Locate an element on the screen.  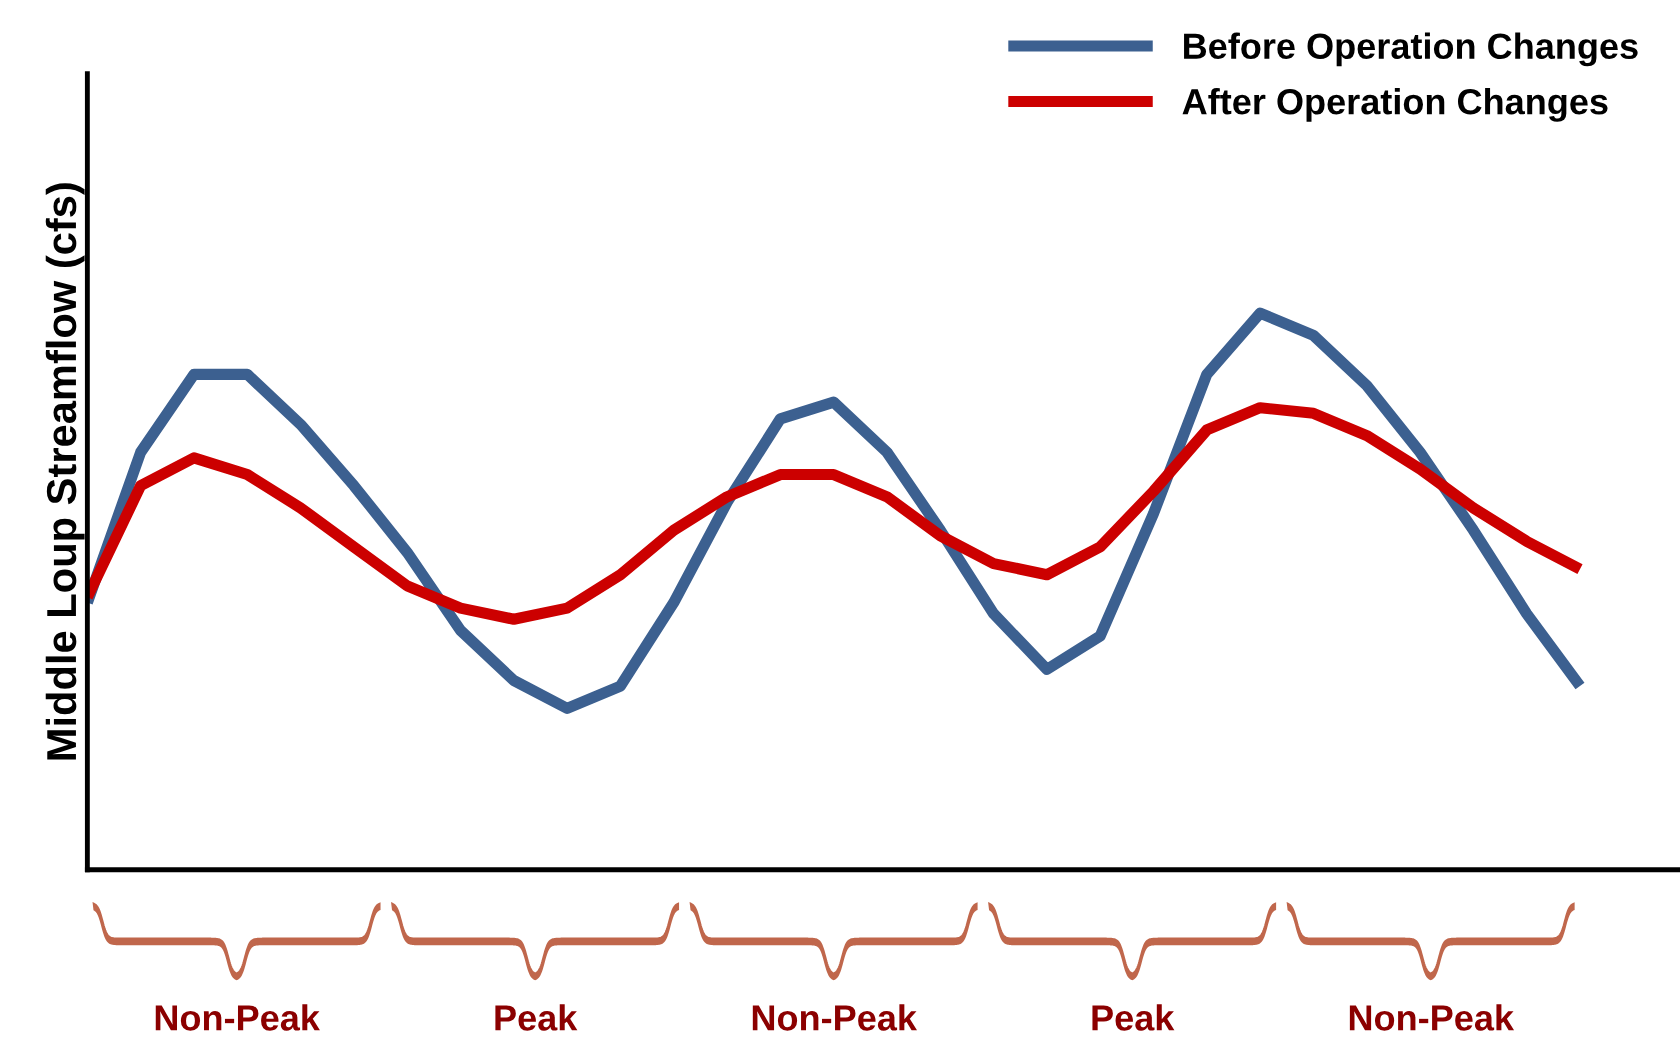
y-axis-title: Middle Loup Streamflow (cfs) is located at coordinates (65, 471).